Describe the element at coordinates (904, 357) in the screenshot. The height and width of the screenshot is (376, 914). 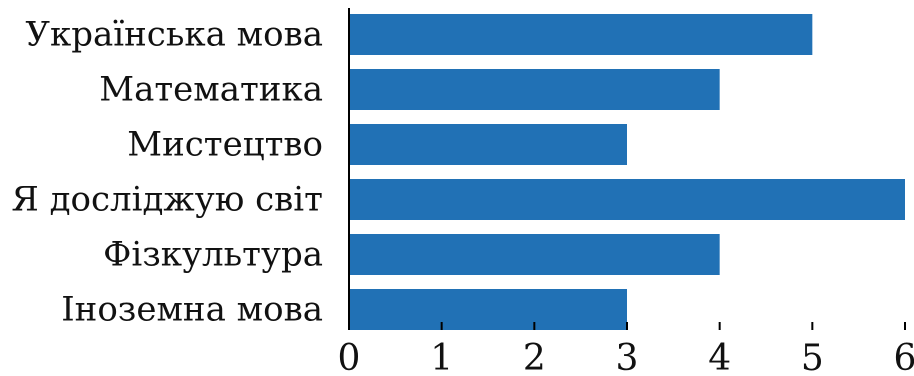
I see `x-tick-label: 6` at that location.